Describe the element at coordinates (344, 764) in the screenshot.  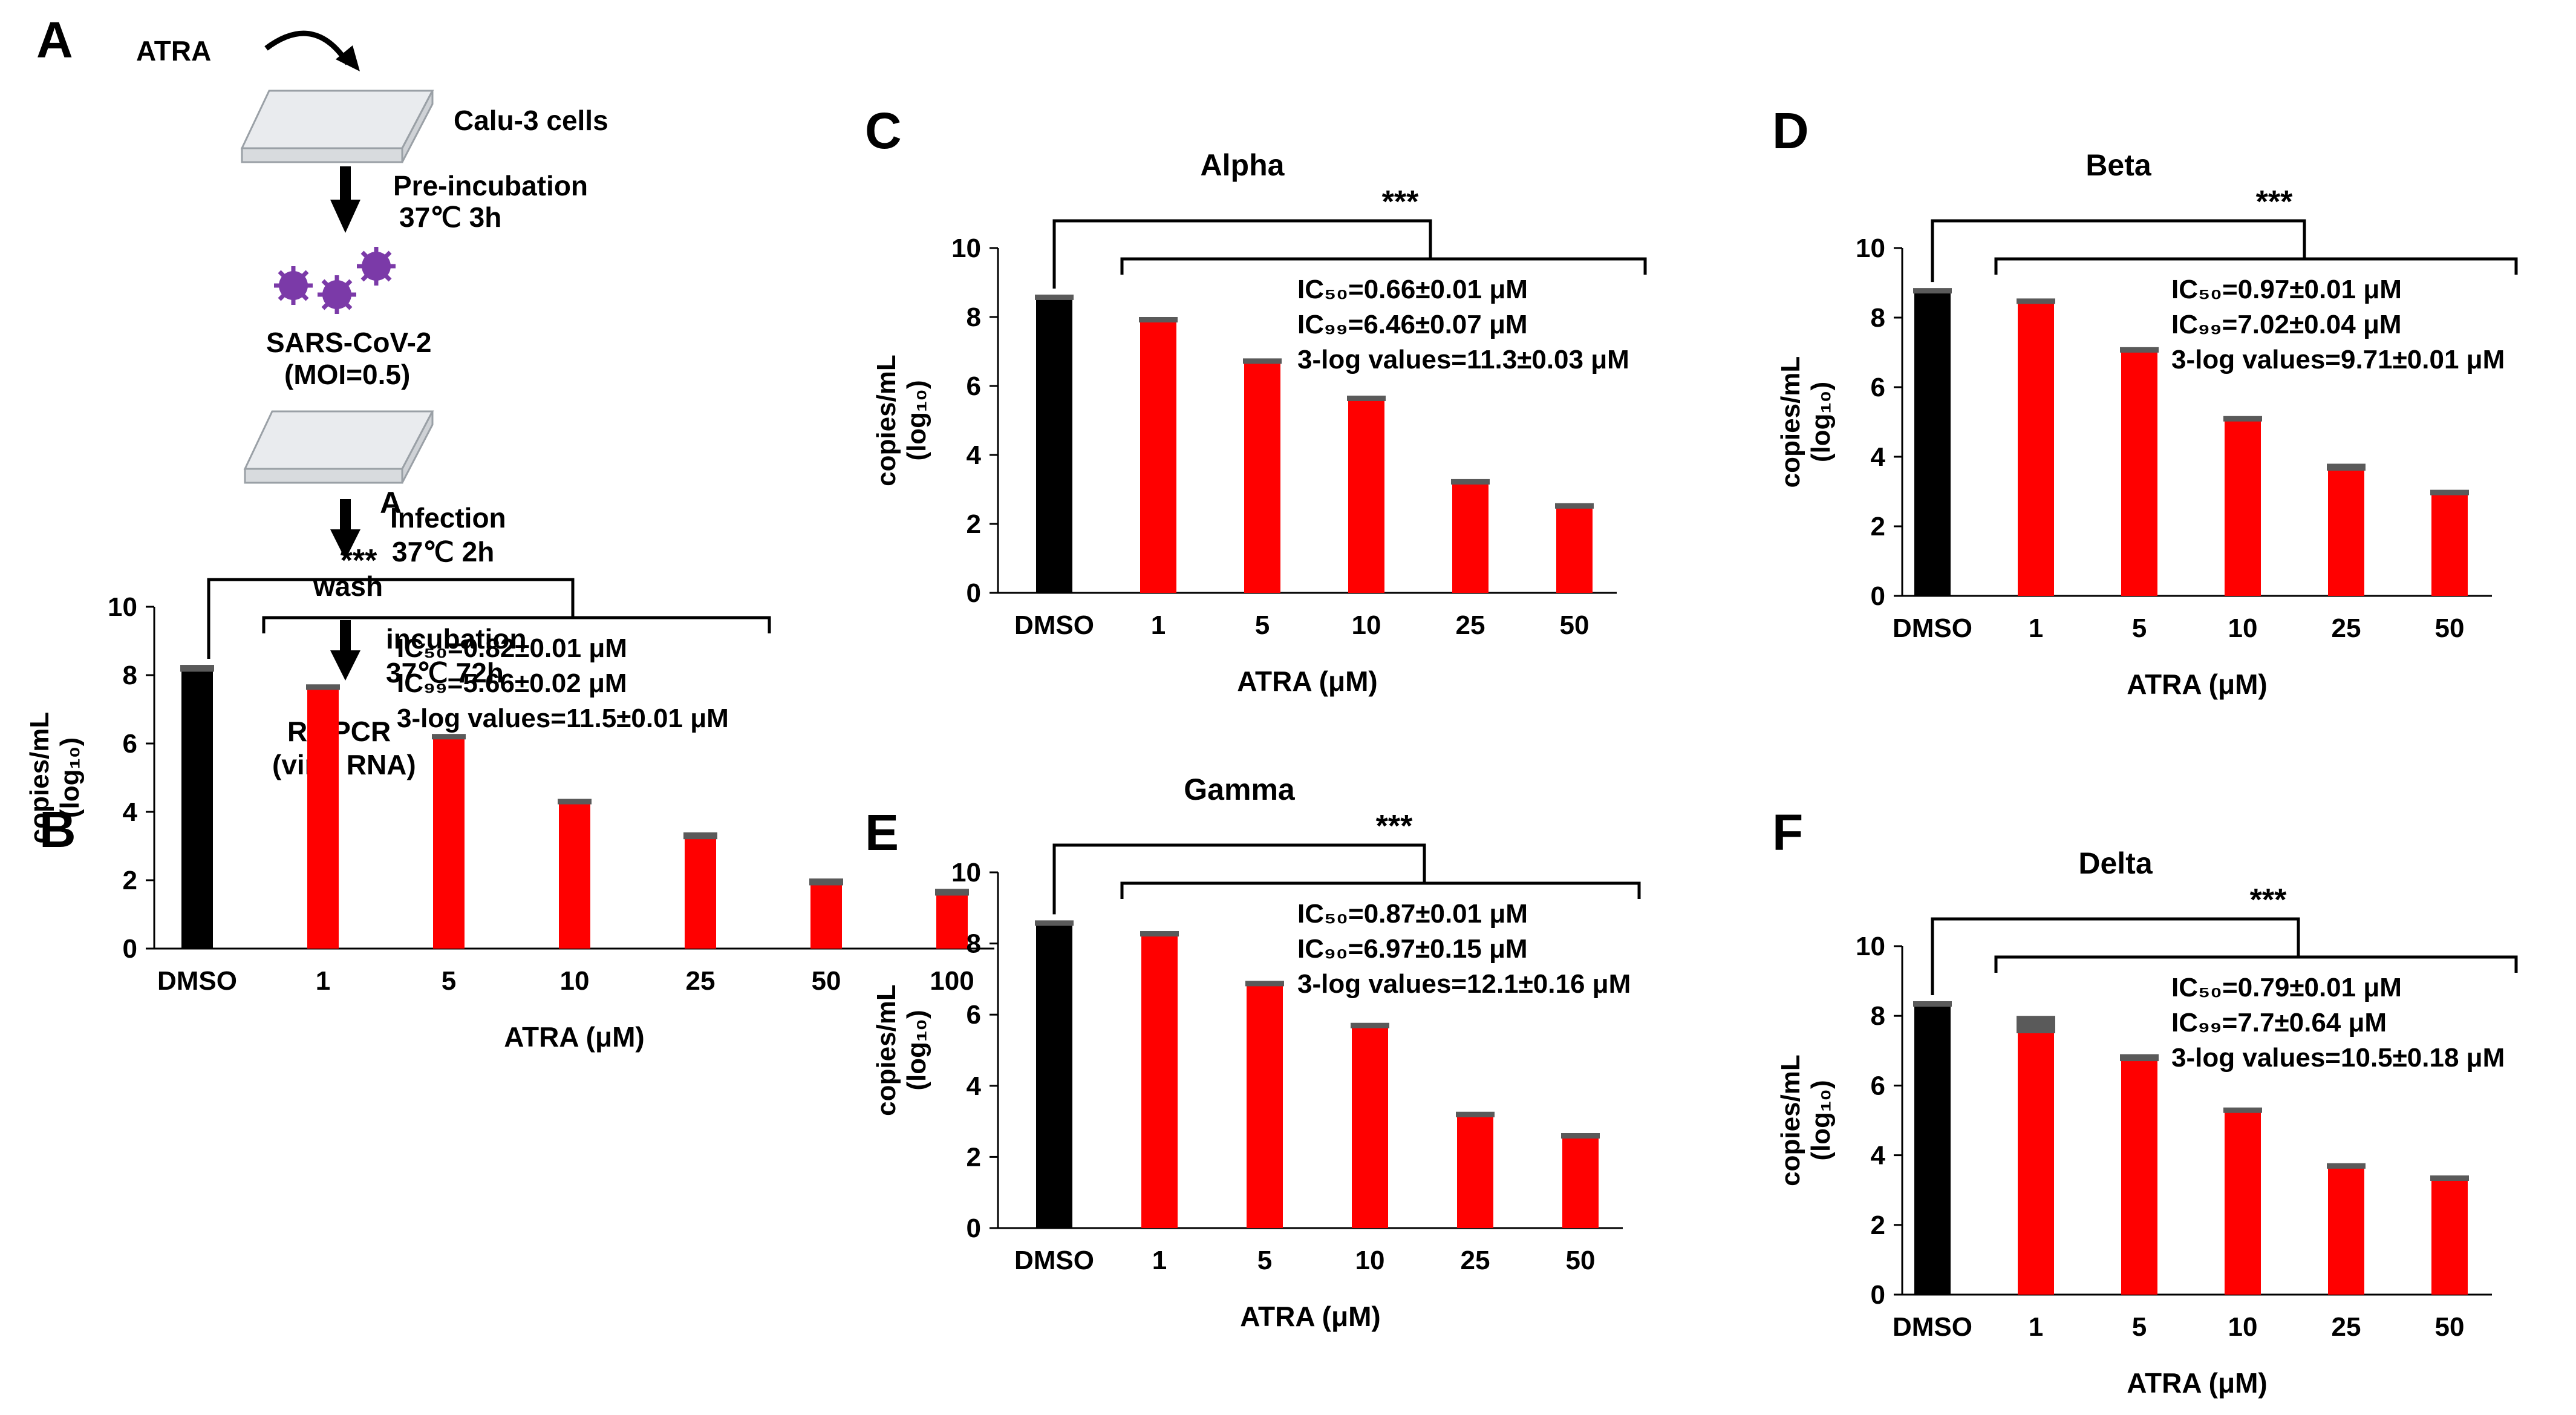
I see `schematic-readout-sub: (viral RNA)` at that location.